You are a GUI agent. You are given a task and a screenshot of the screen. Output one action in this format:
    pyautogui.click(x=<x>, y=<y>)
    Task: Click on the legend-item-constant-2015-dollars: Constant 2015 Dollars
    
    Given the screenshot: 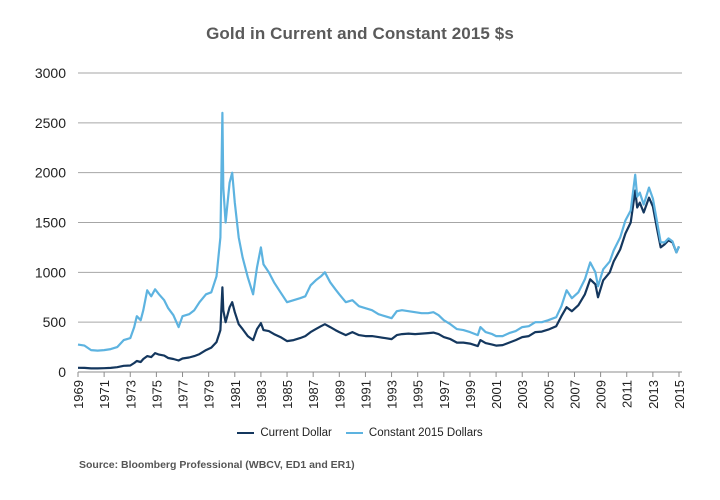 What is the action you would take?
    pyautogui.click(x=414, y=433)
    